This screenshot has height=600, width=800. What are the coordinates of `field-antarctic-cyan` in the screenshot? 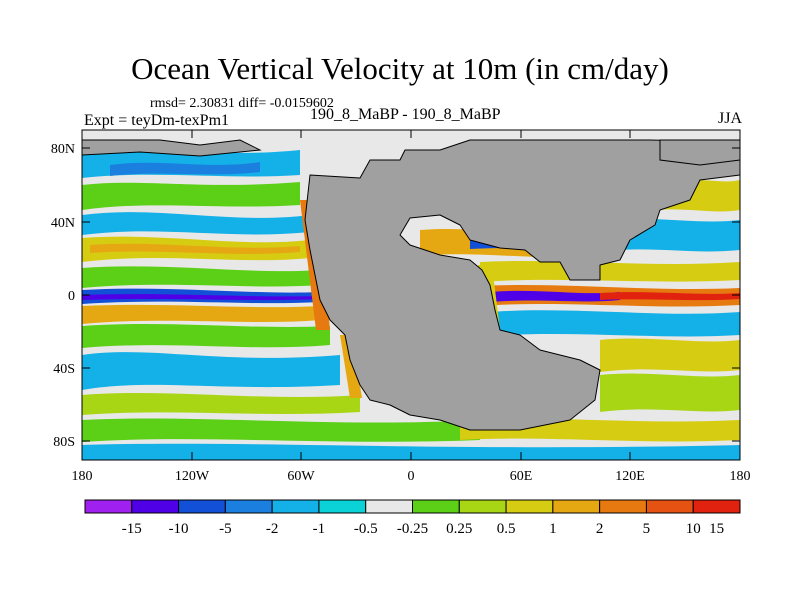 It's located at (411, 451).